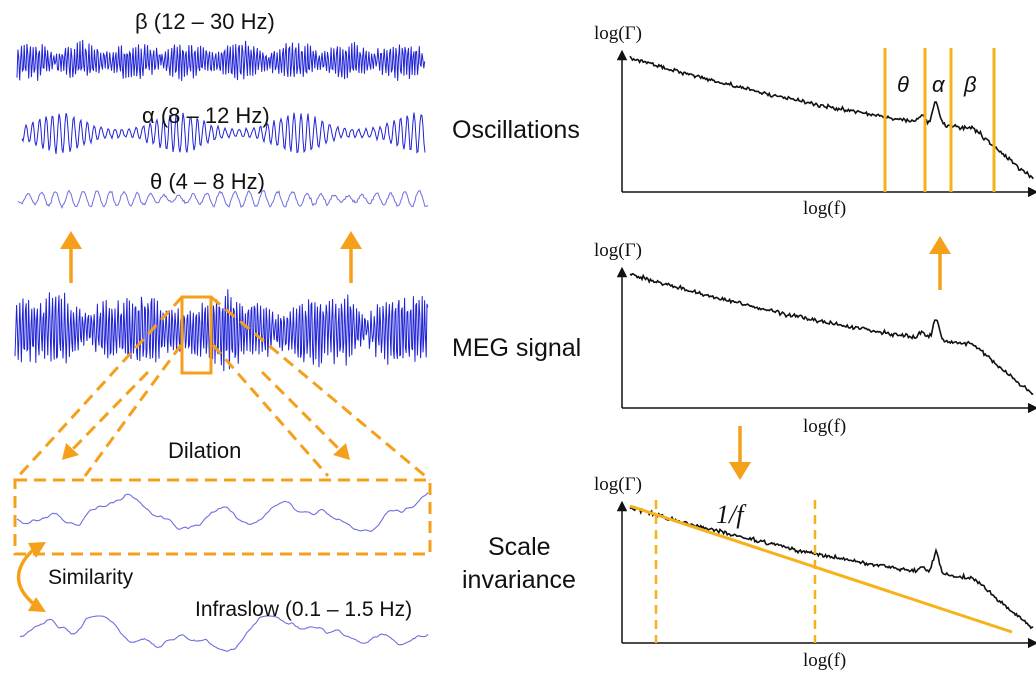 The height and width of the screenshot is (673, 1036). What do you see at coordinates (303, 609) in the screenshot?
I see `infraslow-label: Infraslow (0.1 – 1.5 Hz)` at bounding box center [303, 609].